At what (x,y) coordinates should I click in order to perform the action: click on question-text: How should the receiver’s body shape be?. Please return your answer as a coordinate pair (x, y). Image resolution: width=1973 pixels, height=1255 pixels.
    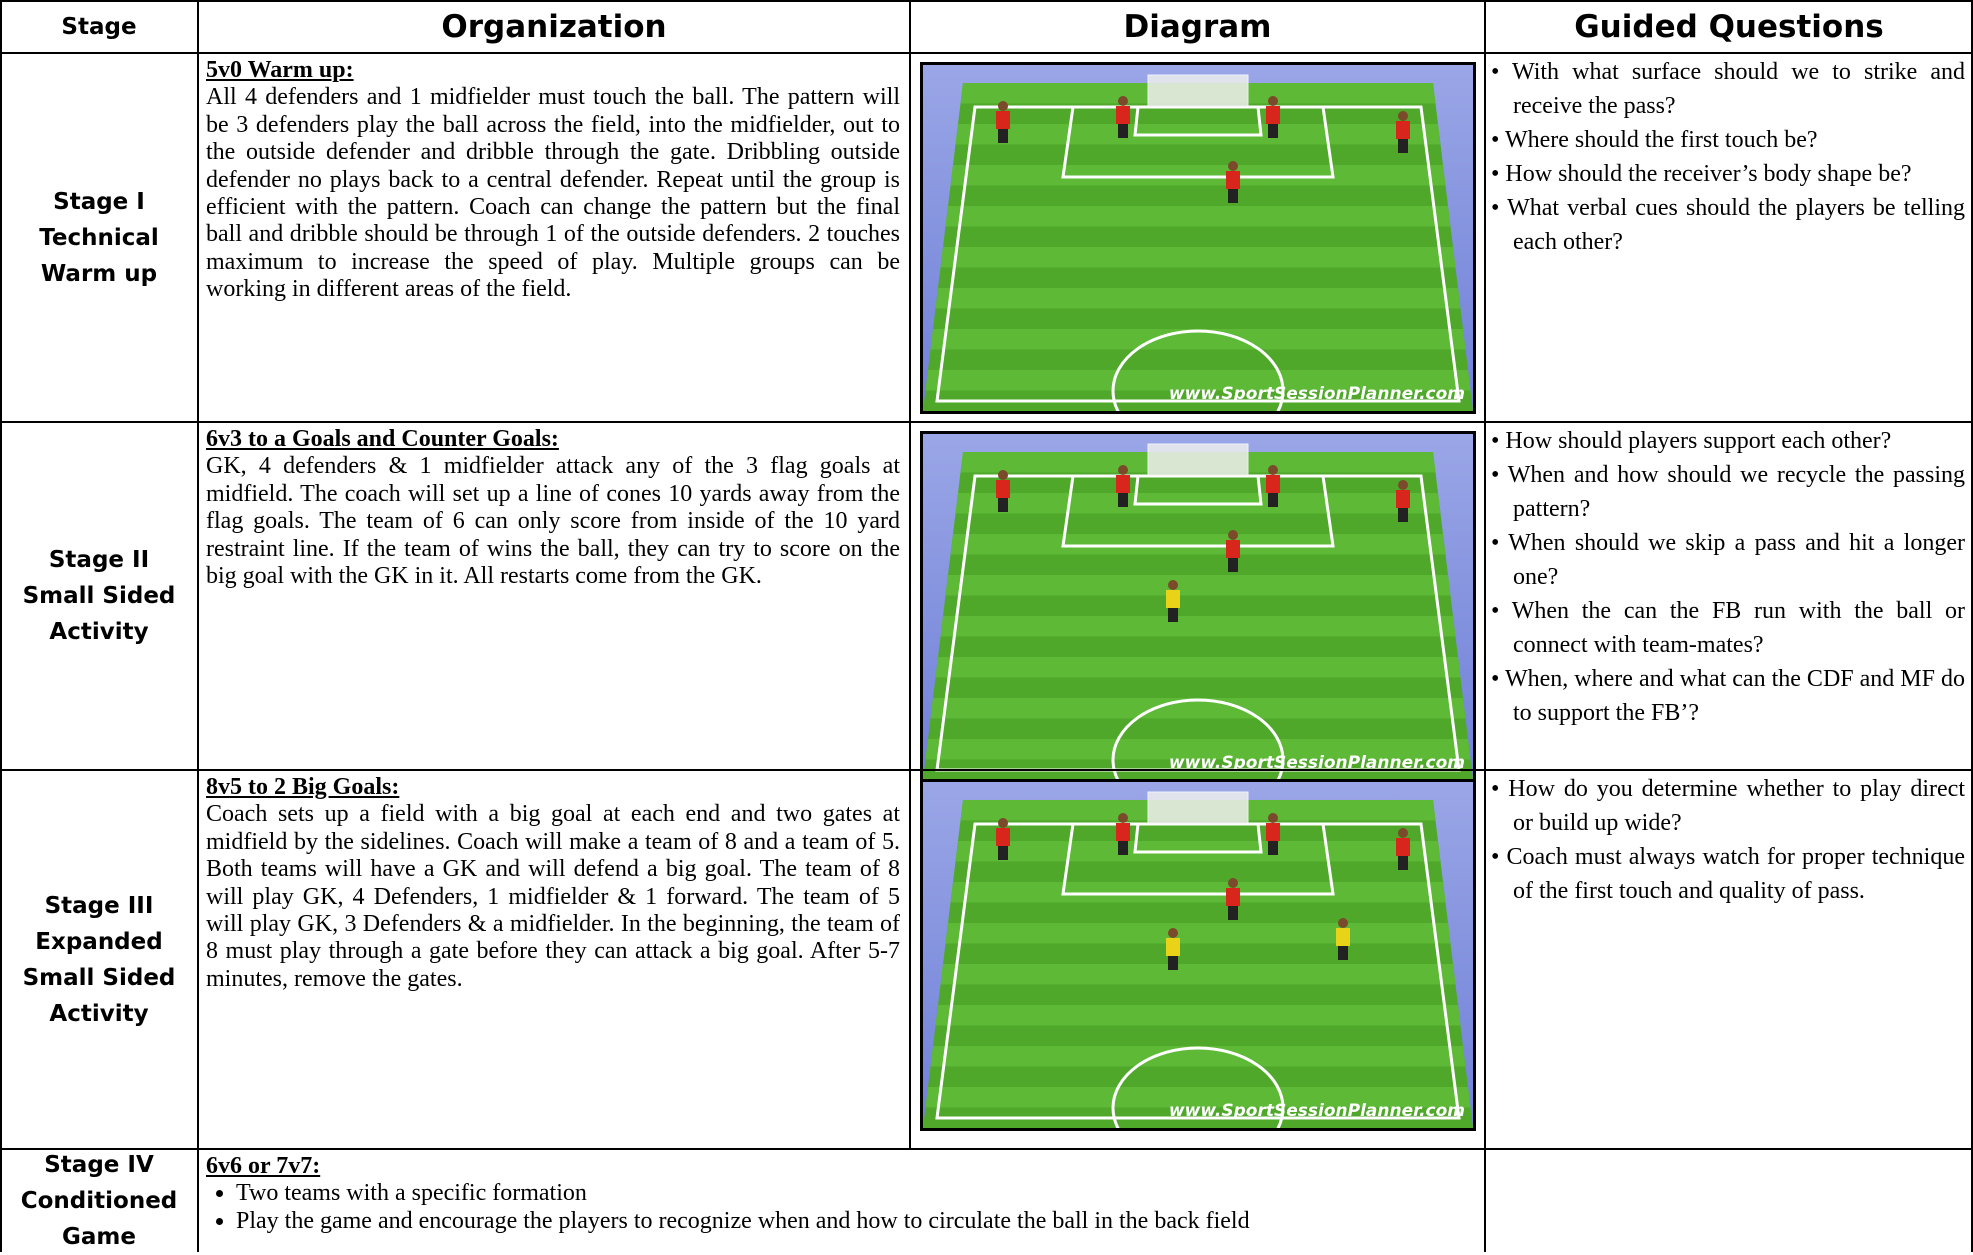
    Looking at the image, I should click on (1708, 174).